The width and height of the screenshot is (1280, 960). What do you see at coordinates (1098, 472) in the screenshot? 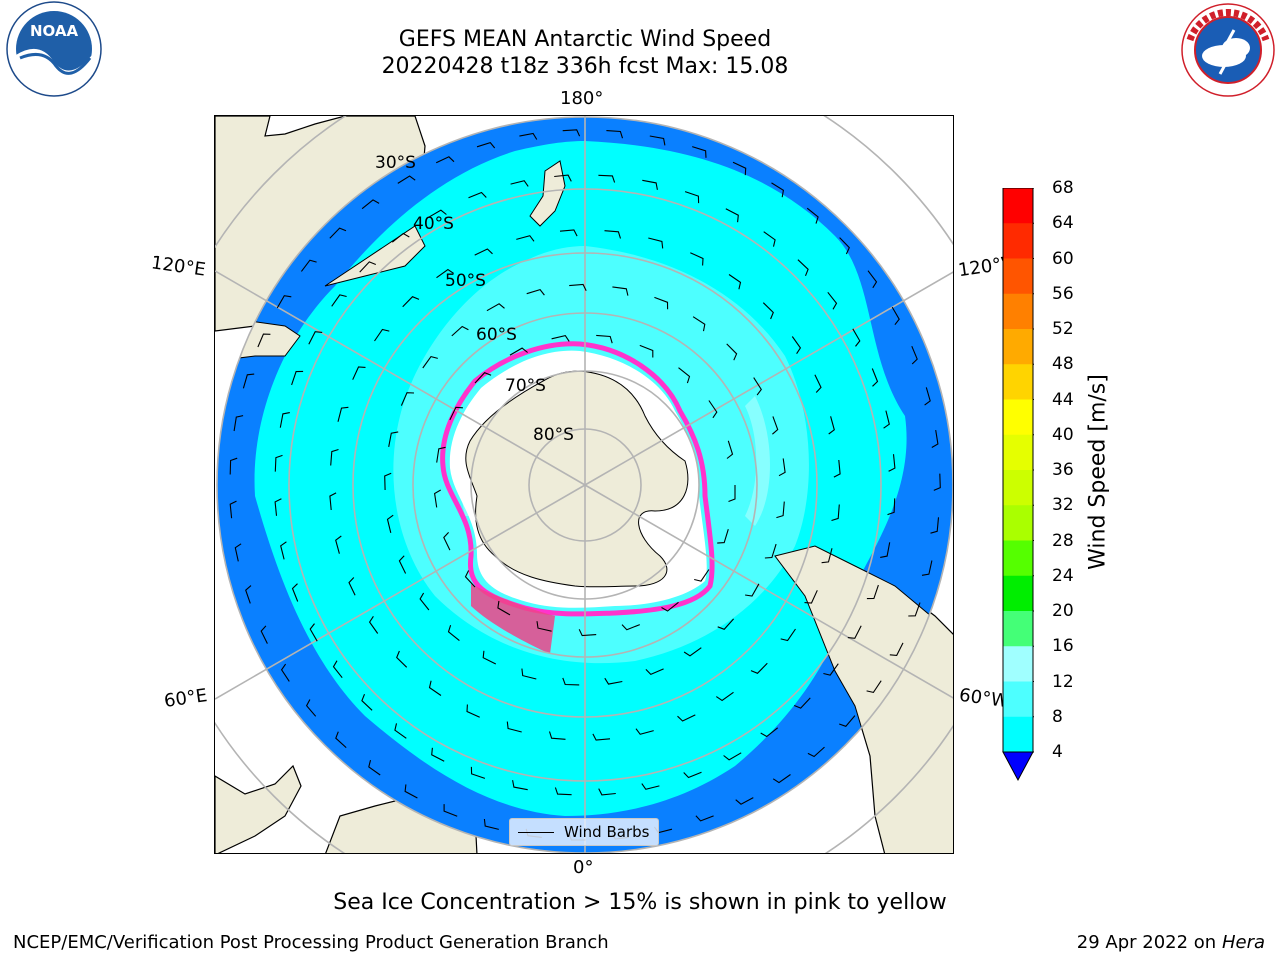
I see `colorbar-label: Wind Speed [m/s]` at bounding box center [1098, 472].